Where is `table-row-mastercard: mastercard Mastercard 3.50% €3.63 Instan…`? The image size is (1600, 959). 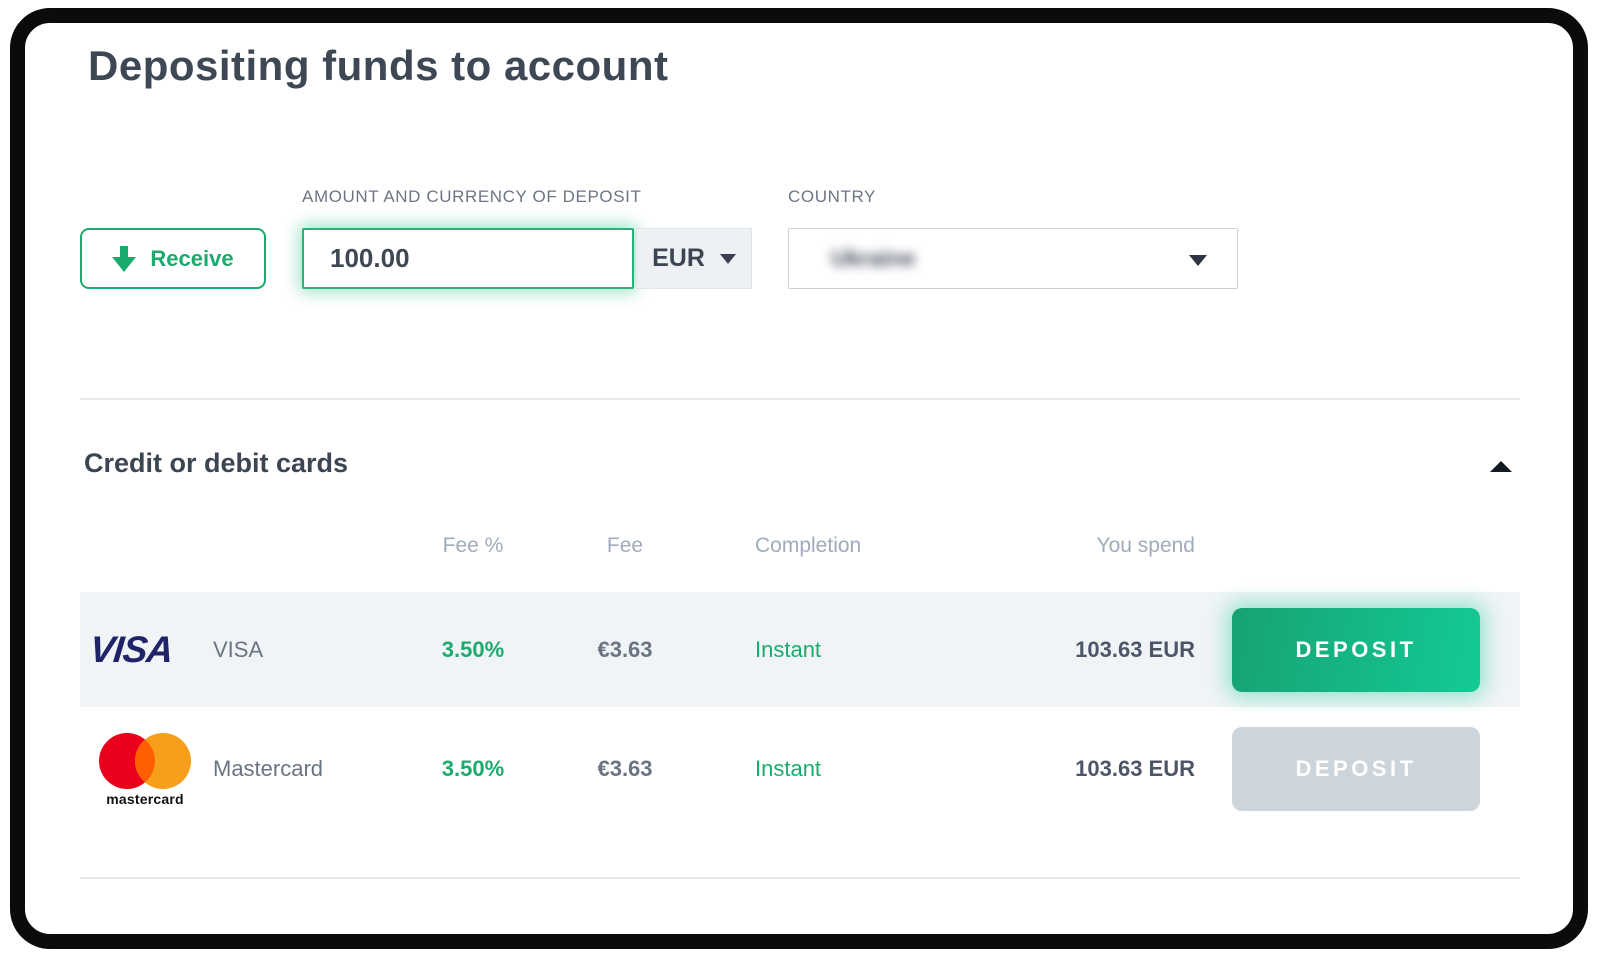
table-row-mastercard: mastercard Mastercard 3.50% €3.63 Instan… is located at coordinates (800, 768).